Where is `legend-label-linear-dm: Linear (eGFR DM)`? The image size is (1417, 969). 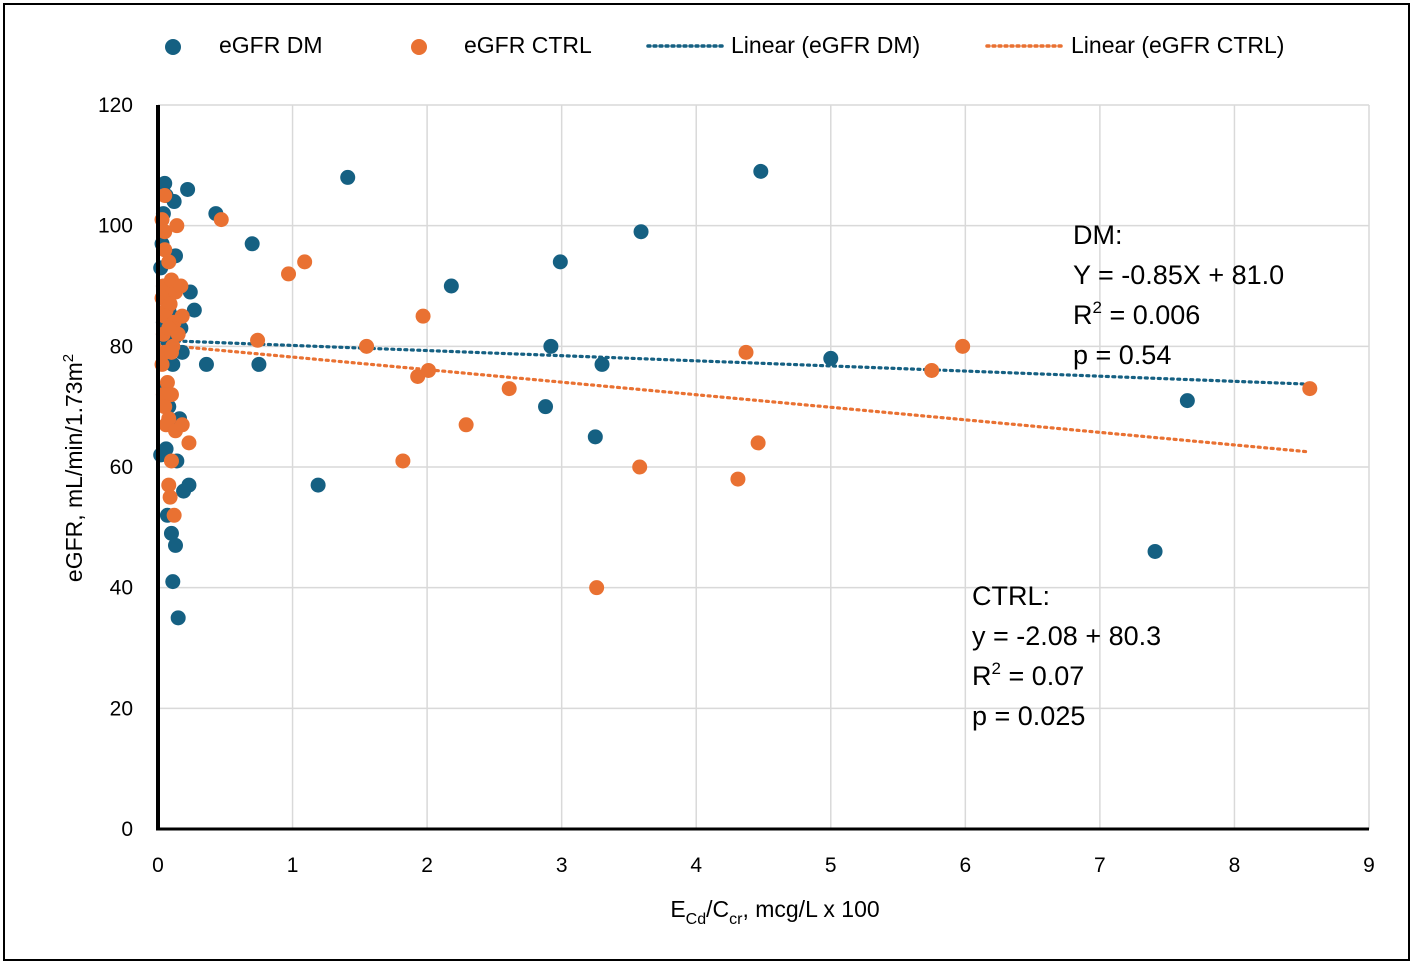 legend-label-linear-dm: Linear (eGFR DM) is located at coordinates (825, 45).